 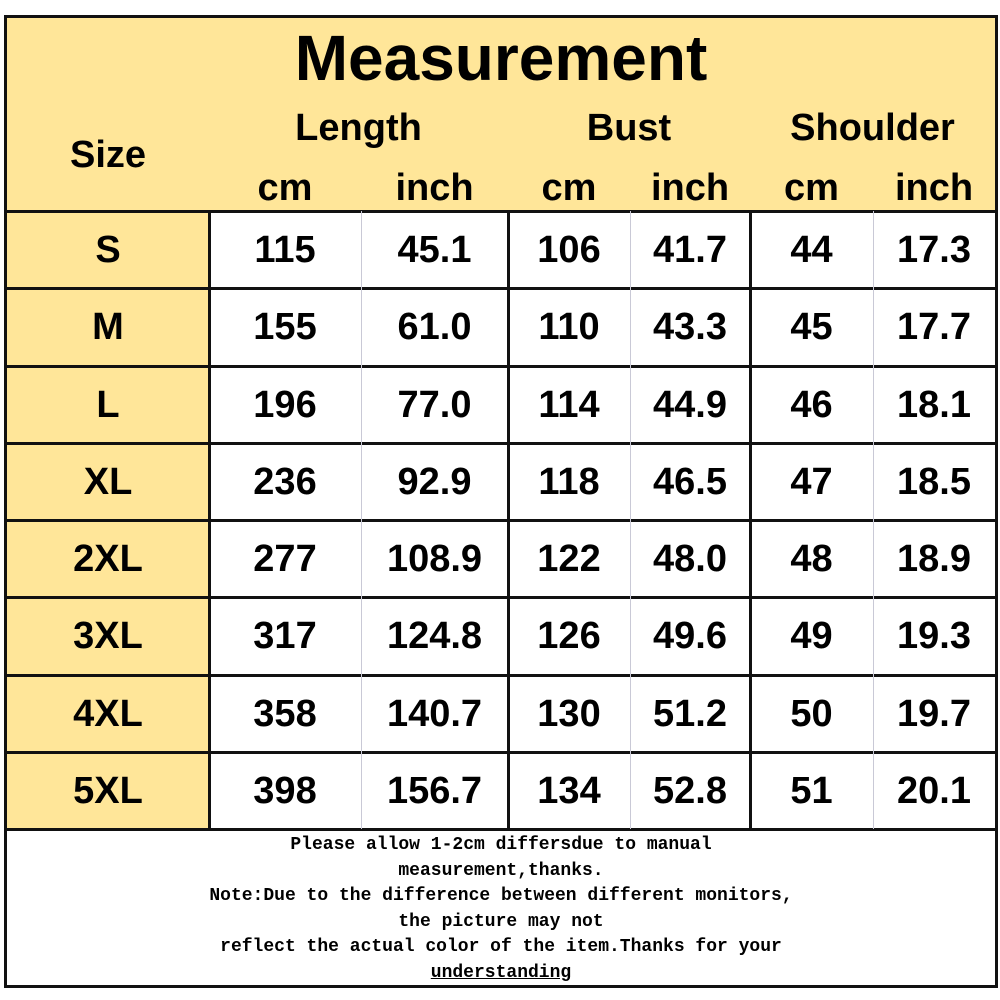 I want to click on group-header-bust: Bust, so click(x=629, y=128).